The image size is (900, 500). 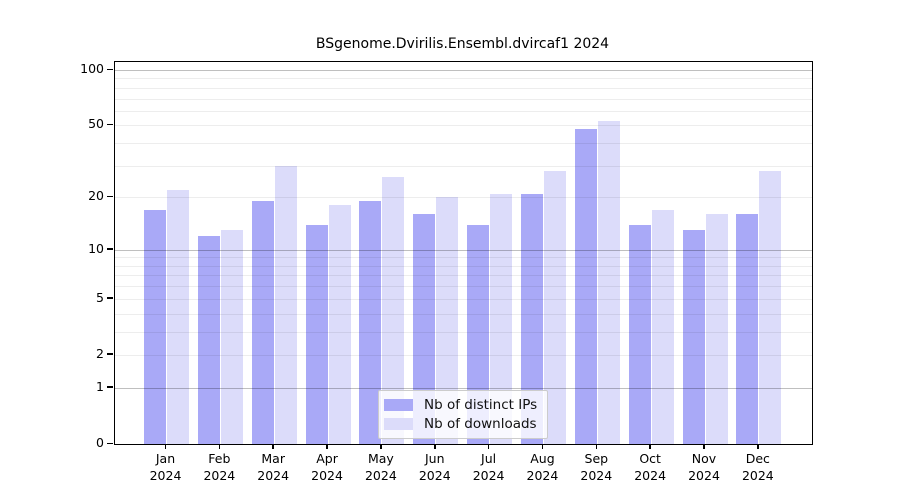 What do you see at coordinates (478, 334) in the screenshot?
I see `bar-distinct_ips-jul` at bounding box center [478, 334].